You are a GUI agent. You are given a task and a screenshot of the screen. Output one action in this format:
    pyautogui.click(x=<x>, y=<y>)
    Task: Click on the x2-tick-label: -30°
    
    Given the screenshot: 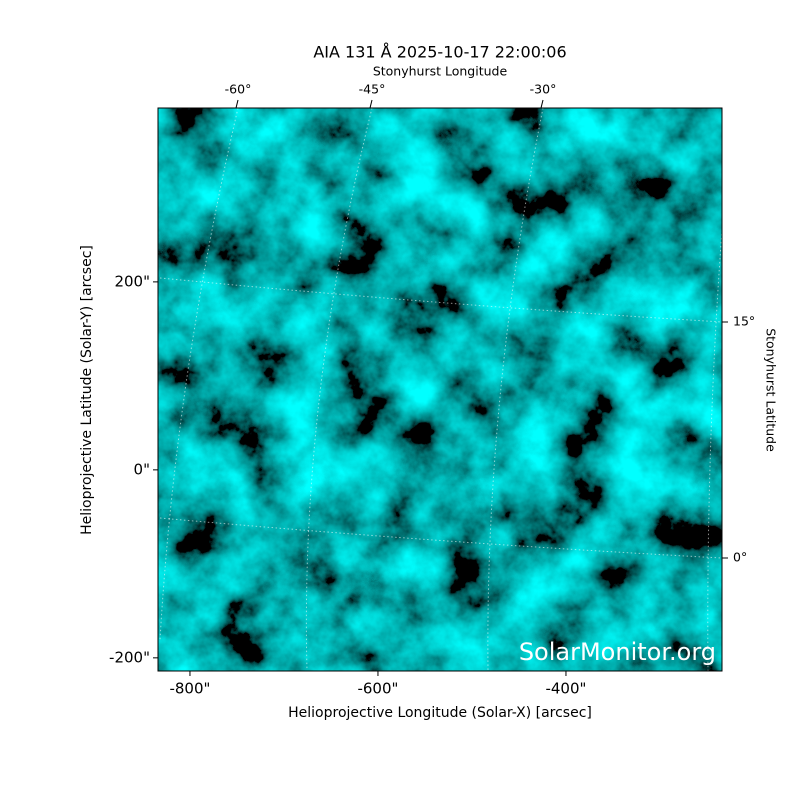 What is the action you would take?
    pyautogui.click(x=543, y=89)
    